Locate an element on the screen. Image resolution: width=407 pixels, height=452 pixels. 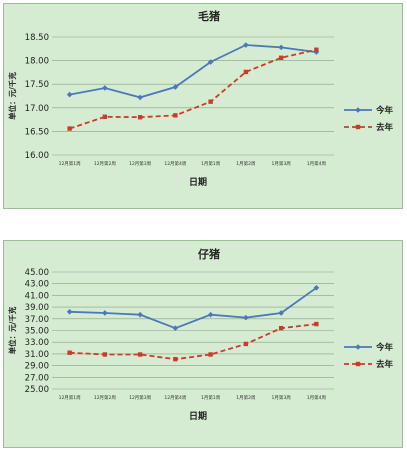
y-tick-label: 29.00 is located at coordinates (37, 367).